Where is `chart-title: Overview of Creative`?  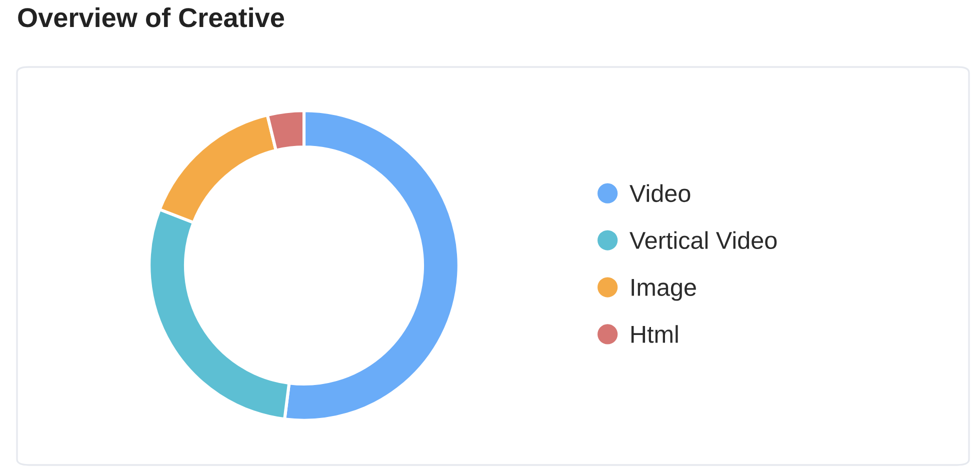 chart-title: Overview of Creative is located at coordinates (151, 17).